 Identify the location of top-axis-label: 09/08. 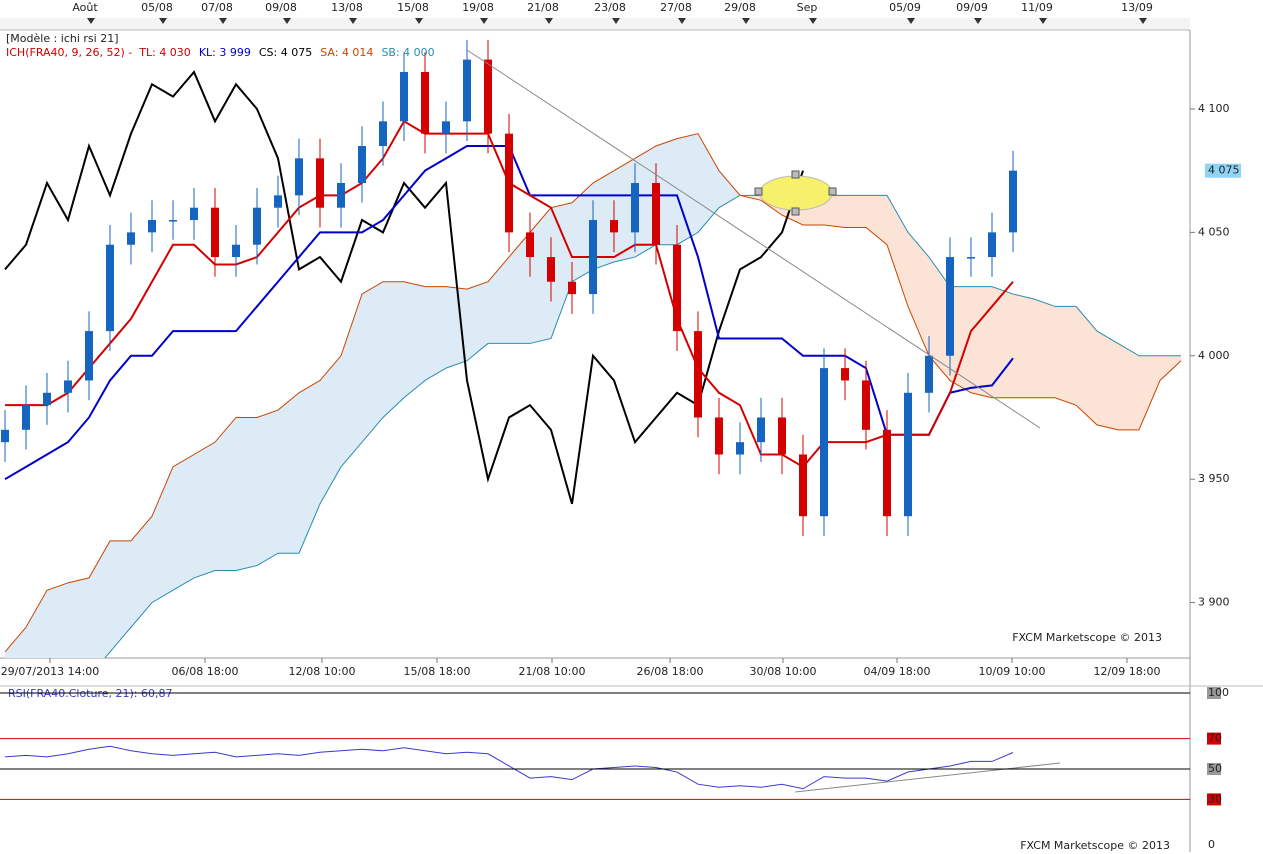
(281, 7).